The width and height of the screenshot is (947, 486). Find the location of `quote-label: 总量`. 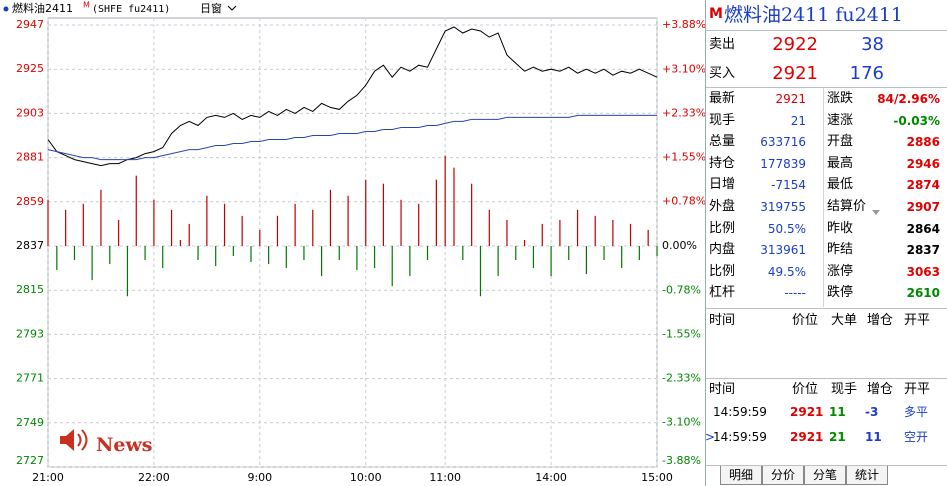

quote-label: 总量 is located at coordinates (722, 142).